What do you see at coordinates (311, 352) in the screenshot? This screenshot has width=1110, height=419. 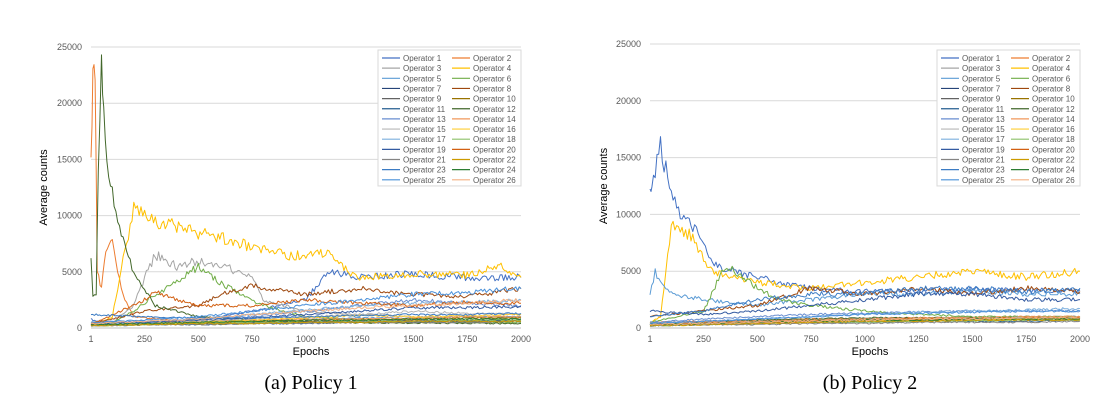 I see `x-axis-label: Epochs` at bounding box center [311, 352].